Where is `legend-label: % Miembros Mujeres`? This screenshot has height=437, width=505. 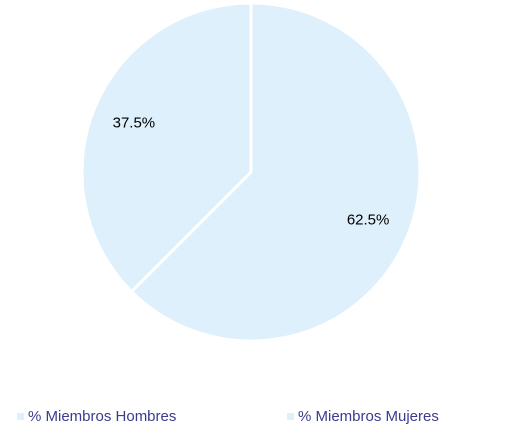
legend-label: % Miembros Mujeres is located at coordinates (368, 416).